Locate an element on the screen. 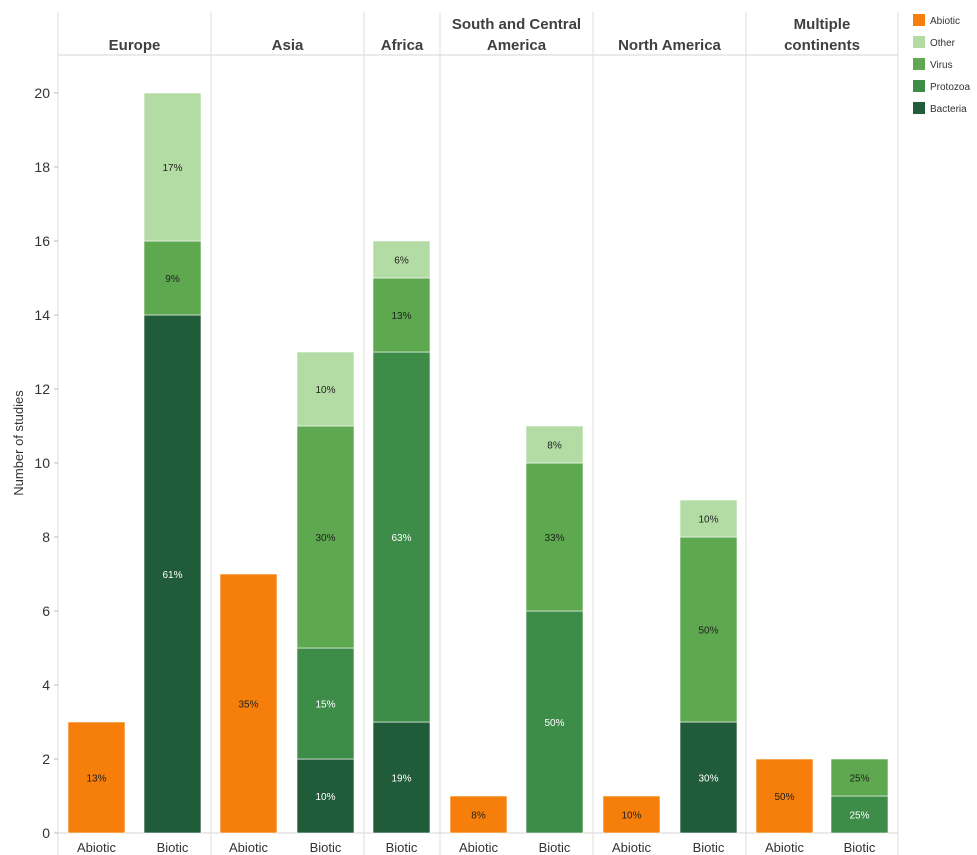 This screenshot has height=855, width=977. y-tick-label: 12 is located at coordinates (42, 389).